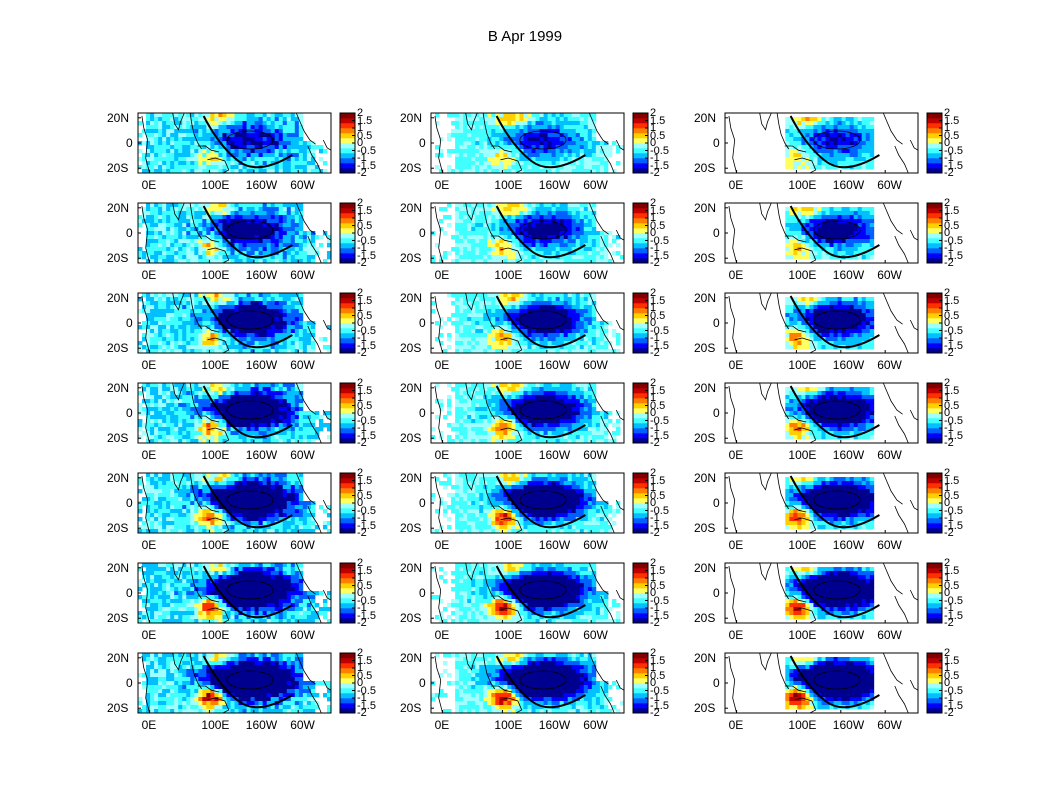 The height and width of the screenshot is (800, 1050). Describe the element at coordinates (215, 185) in the screenshot. I see `x-tick-label: 100E` at that location.